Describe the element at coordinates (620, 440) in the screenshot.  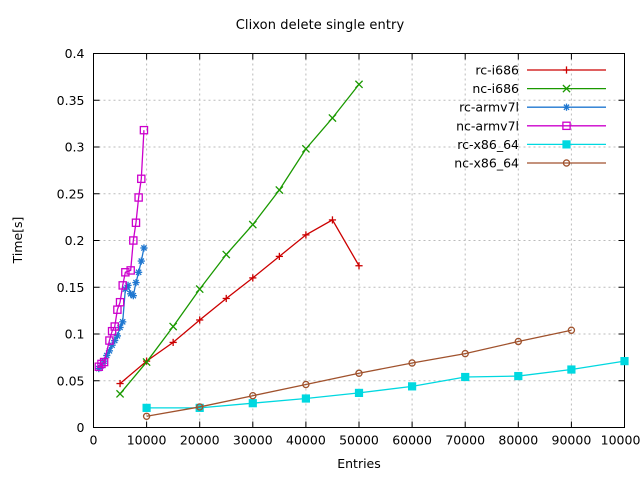
I see `x-tick-label: 100000` at that location.